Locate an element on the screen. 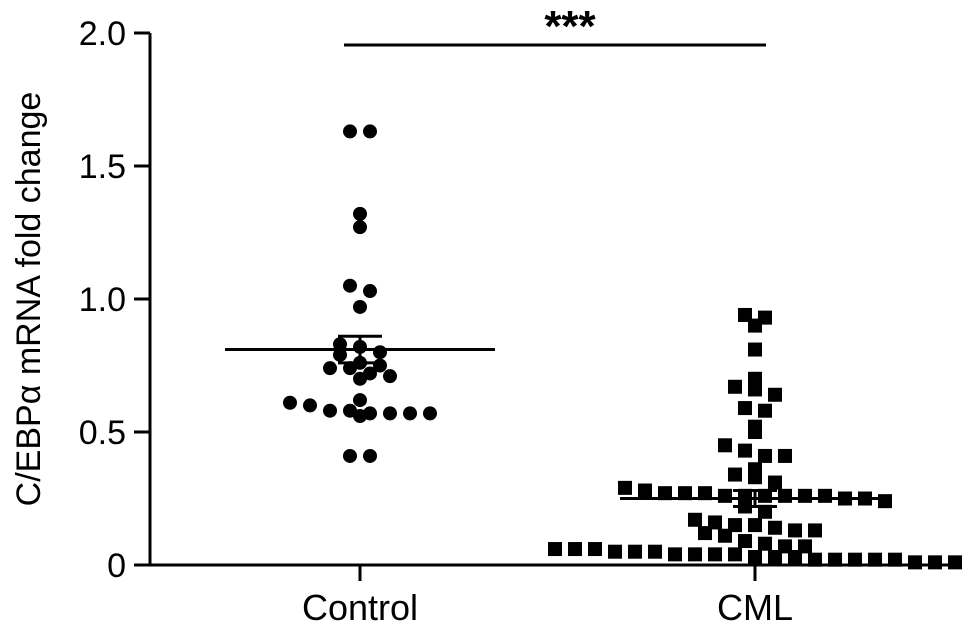  y-ticks: 0 0.5 1.0 1.5 2.0 is located at coordinates (114, 300).